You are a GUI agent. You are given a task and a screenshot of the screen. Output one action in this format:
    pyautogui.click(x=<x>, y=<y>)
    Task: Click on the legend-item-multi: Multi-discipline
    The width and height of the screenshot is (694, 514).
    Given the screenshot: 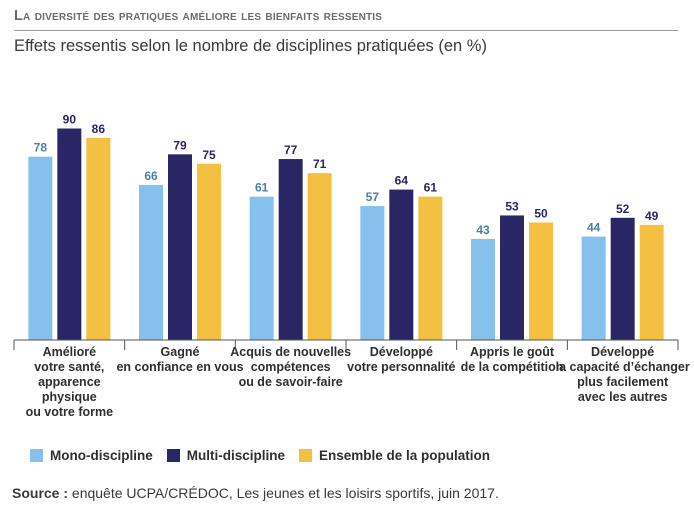 What is the action you would take?
    pyautogui.click(x=226, y=455)
    